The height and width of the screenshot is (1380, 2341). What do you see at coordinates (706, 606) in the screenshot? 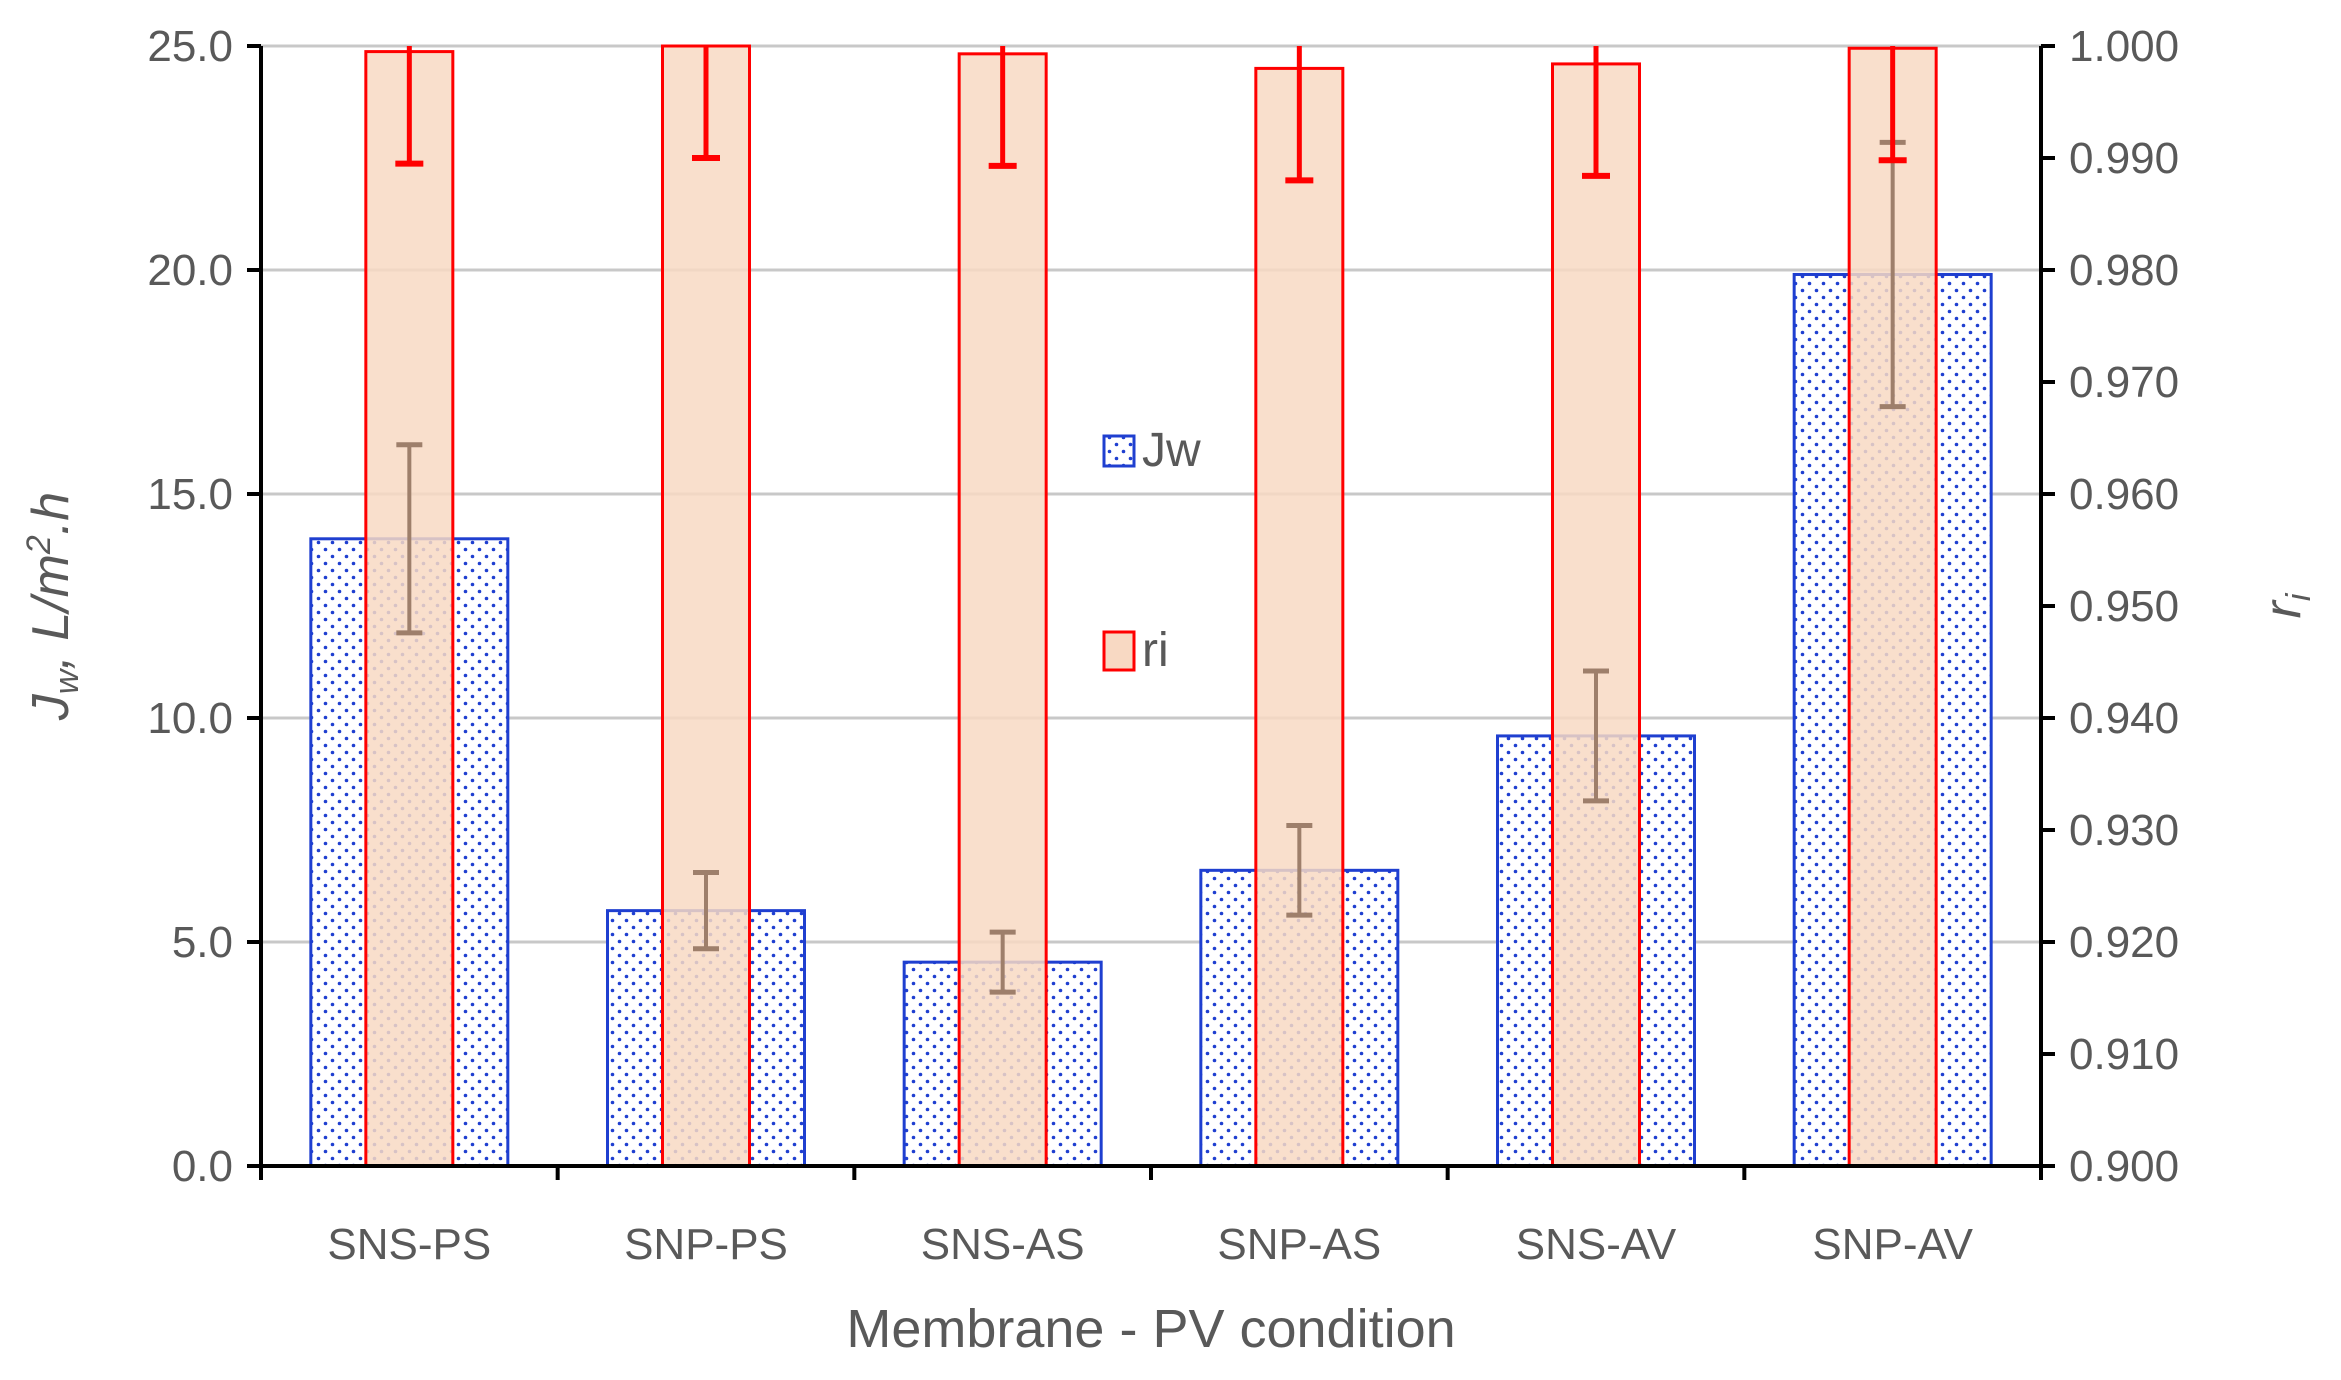
I see `bar-ri-SNP-PS` at bounding box center [706, 606].